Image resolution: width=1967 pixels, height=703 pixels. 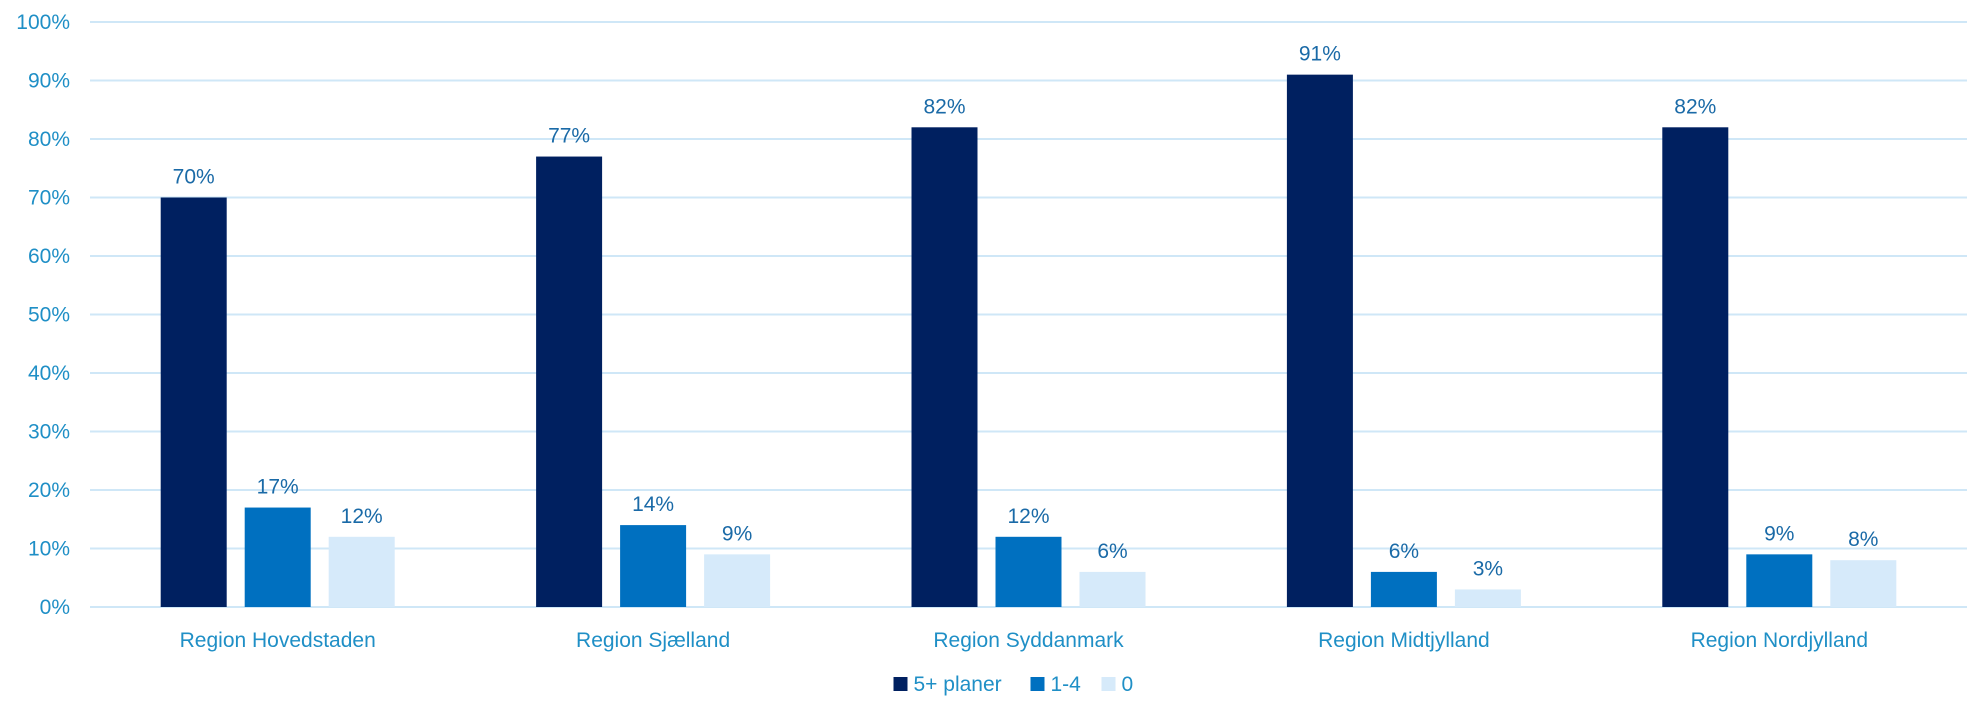 What do you see at coordinates (55, 607) in the screenshot?
I see `y-tick-label: 0%` at bounding box center [55, 607].